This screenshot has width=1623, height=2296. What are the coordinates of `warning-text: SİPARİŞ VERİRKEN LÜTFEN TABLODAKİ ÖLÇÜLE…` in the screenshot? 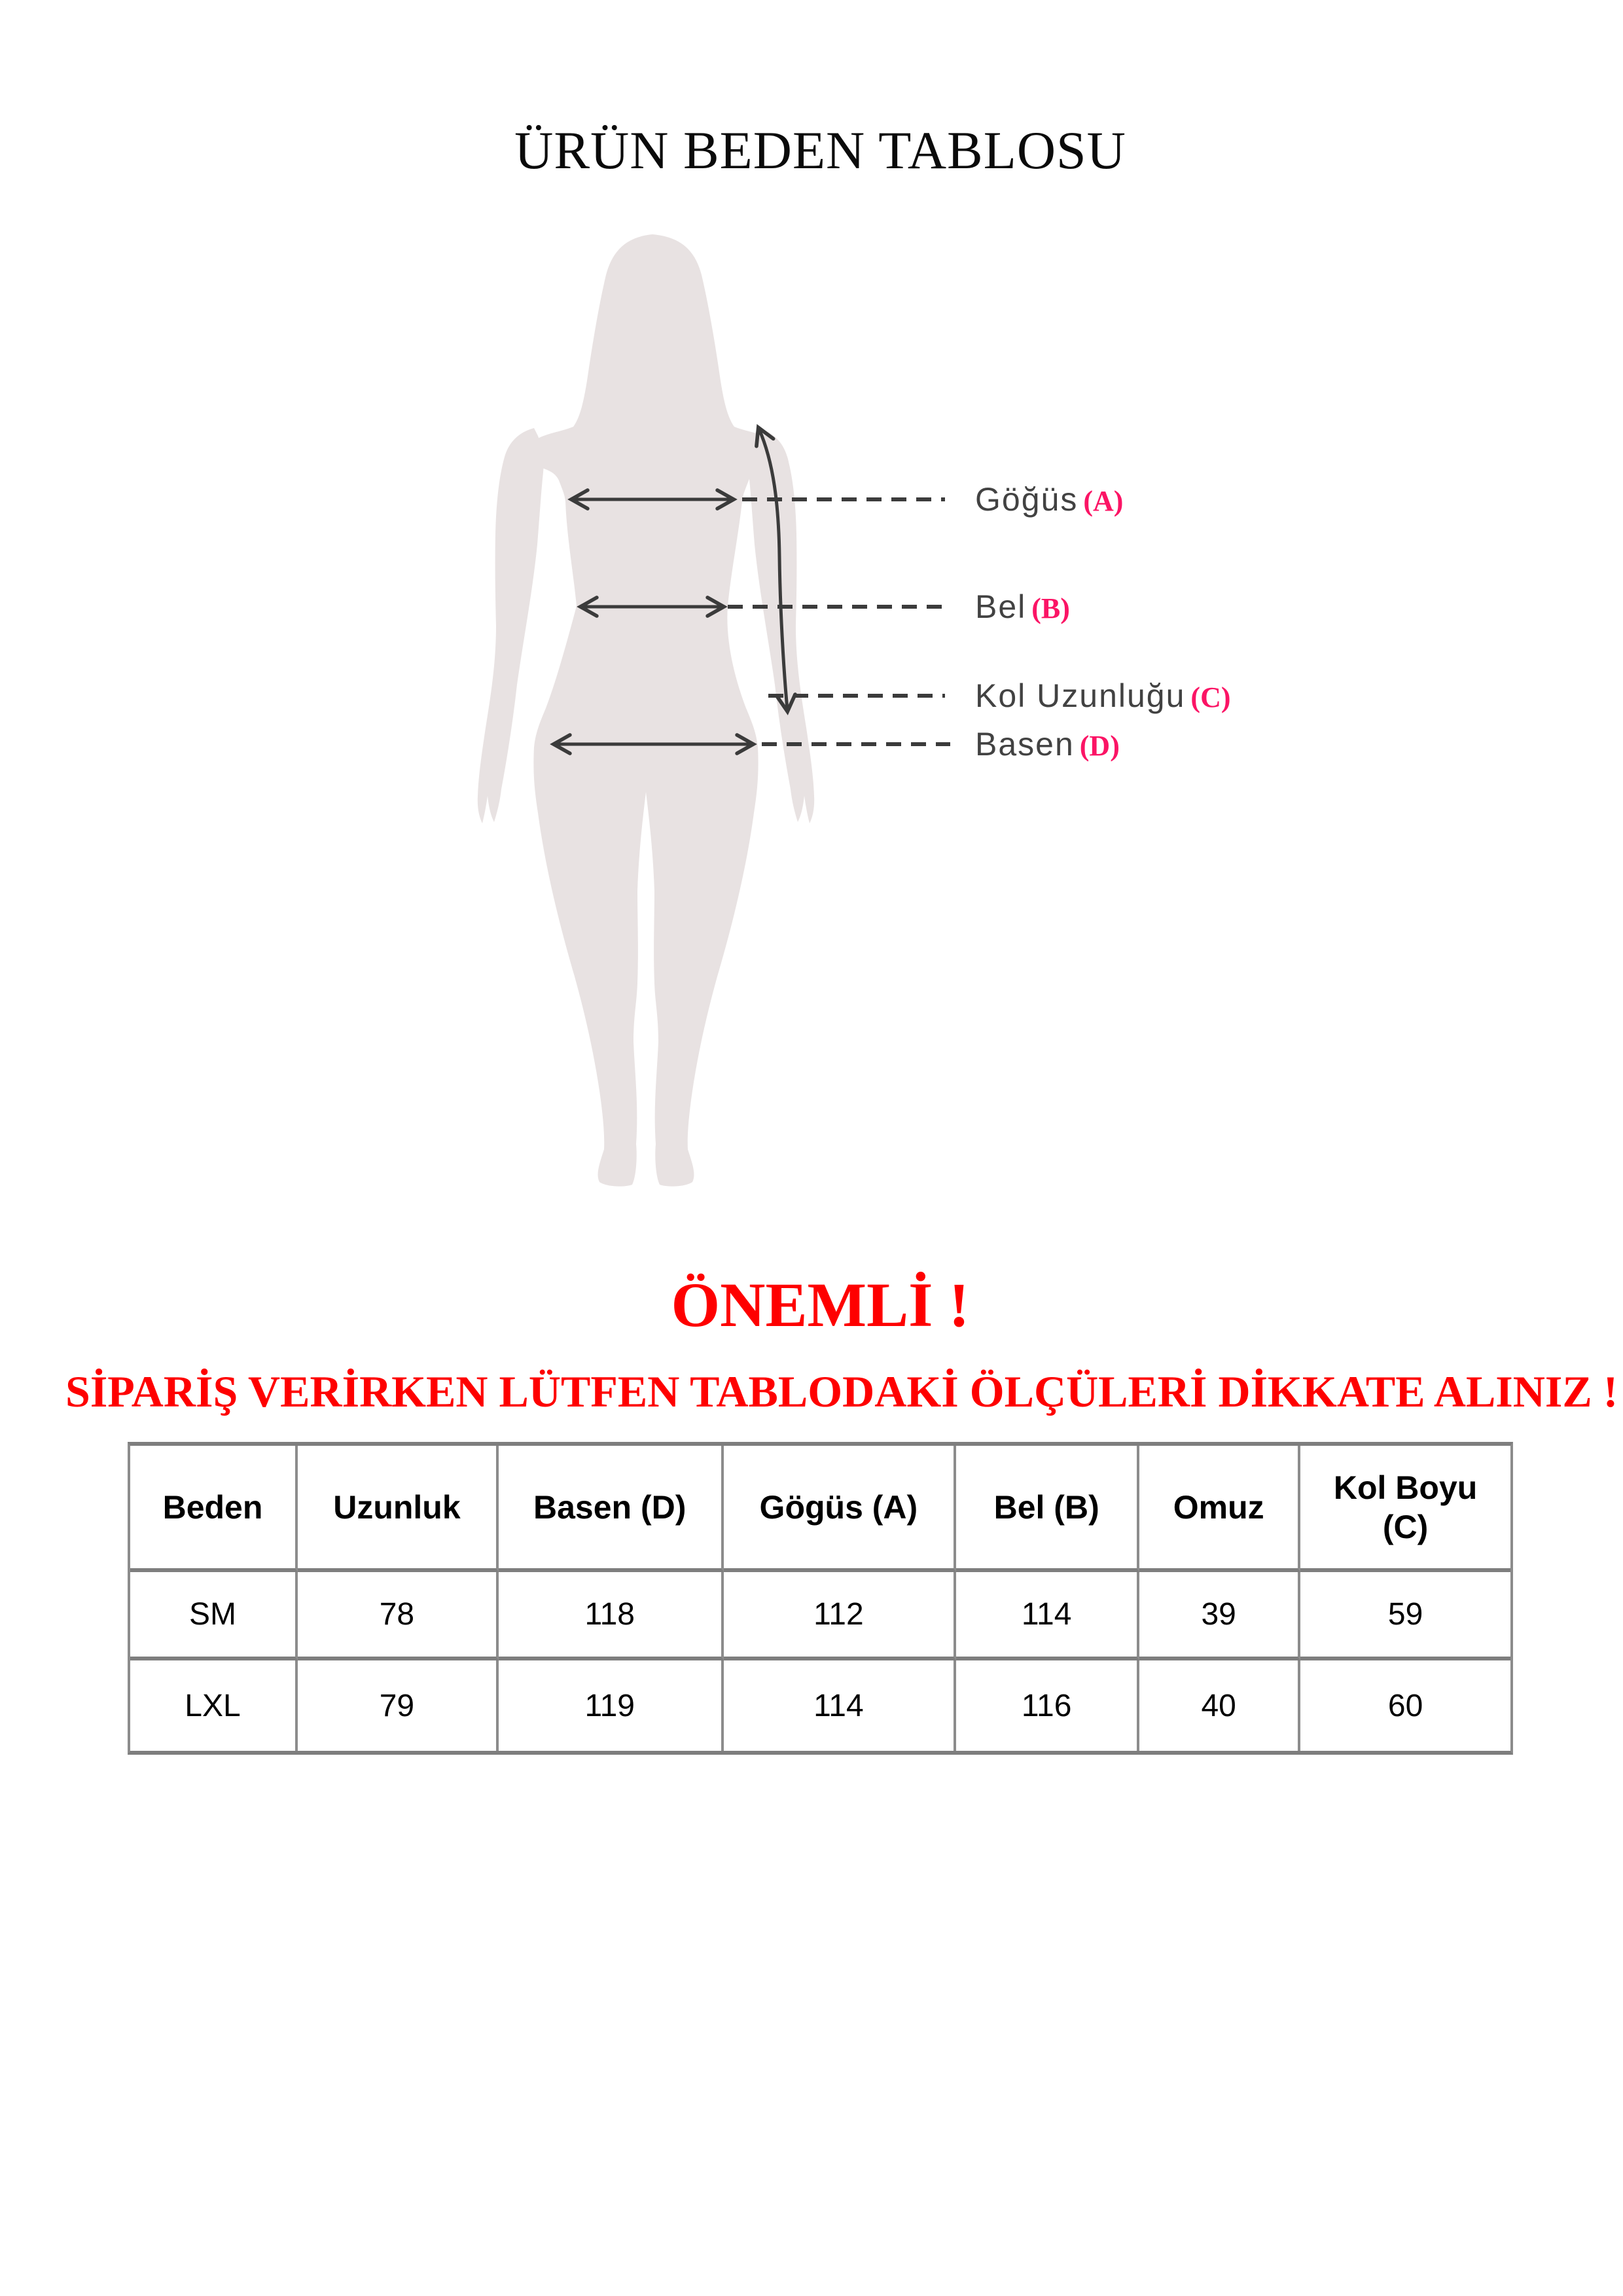 It's located at (842, 1391).